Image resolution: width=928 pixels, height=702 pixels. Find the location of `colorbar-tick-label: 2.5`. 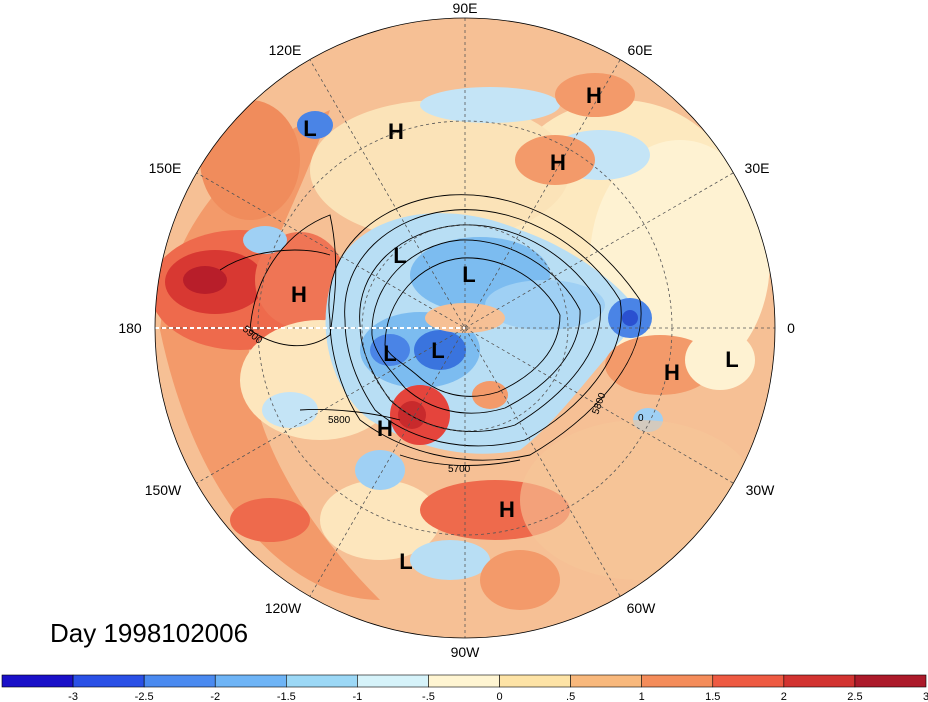

colorbar-tick-label: 2.5 is located at coordinates (854, 696).